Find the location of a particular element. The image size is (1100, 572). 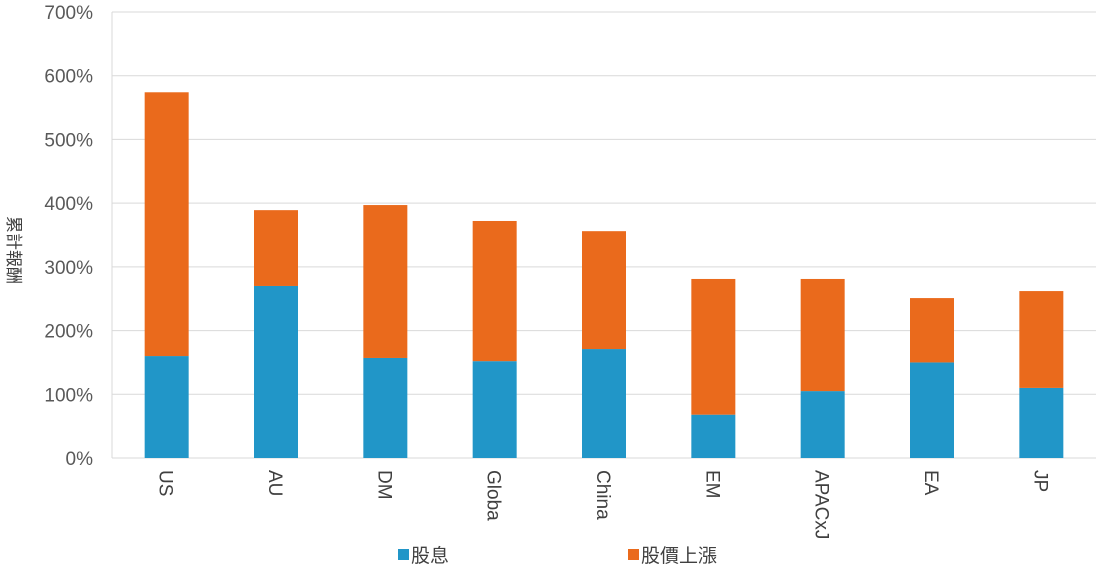

x-tick-label: US is located at coordinates (165, 483).